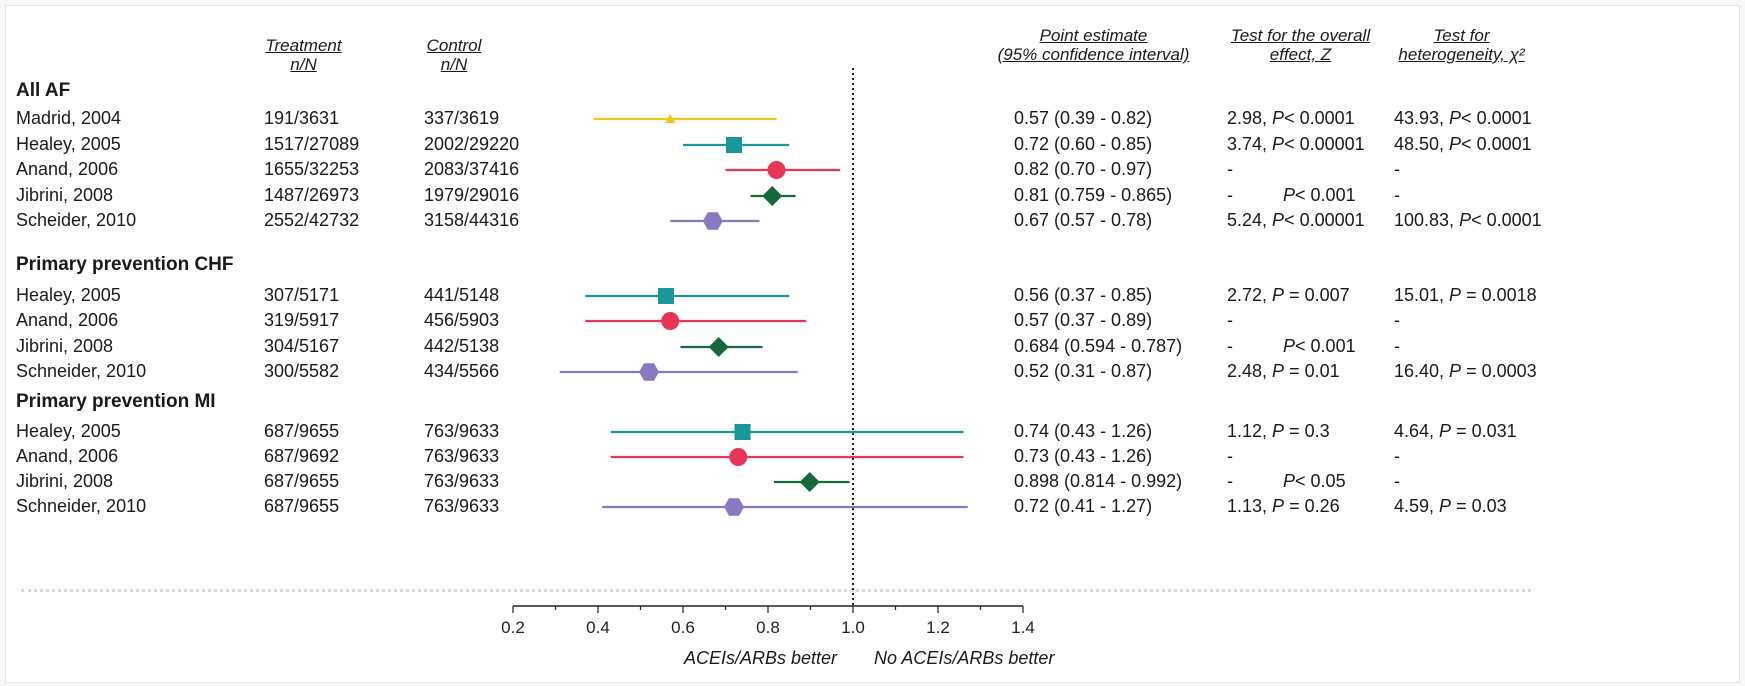  Describe the element at coordinates (1098, 346) in the screenshot. I see `point-estimate: 0.684 (0.594 - 0.787)` at that location.